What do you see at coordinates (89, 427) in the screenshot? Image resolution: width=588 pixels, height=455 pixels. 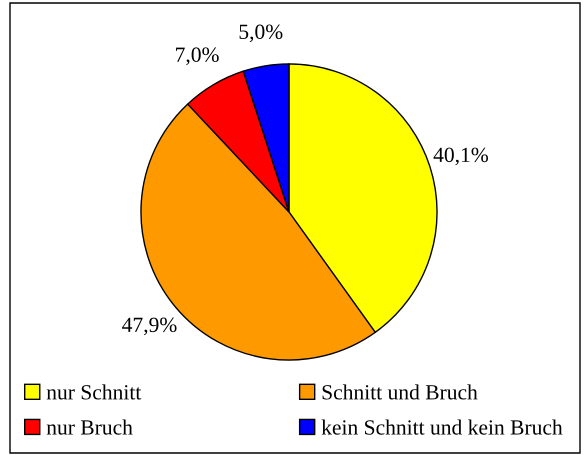 I see `legend-label: nur Bruch` at bounding box center [89, 427].